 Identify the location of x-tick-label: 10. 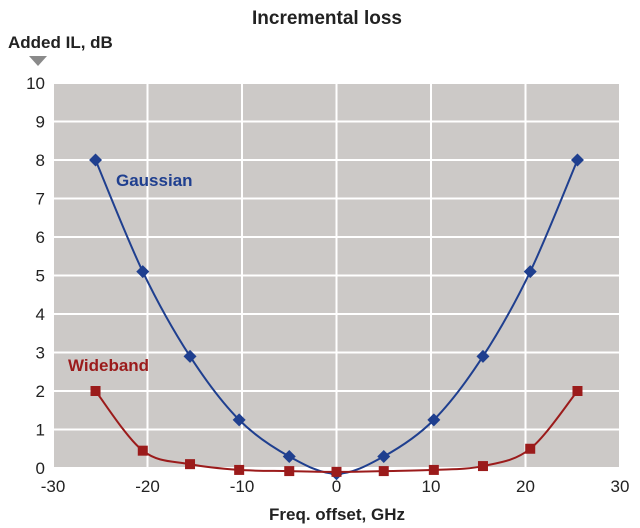
(431, 486).